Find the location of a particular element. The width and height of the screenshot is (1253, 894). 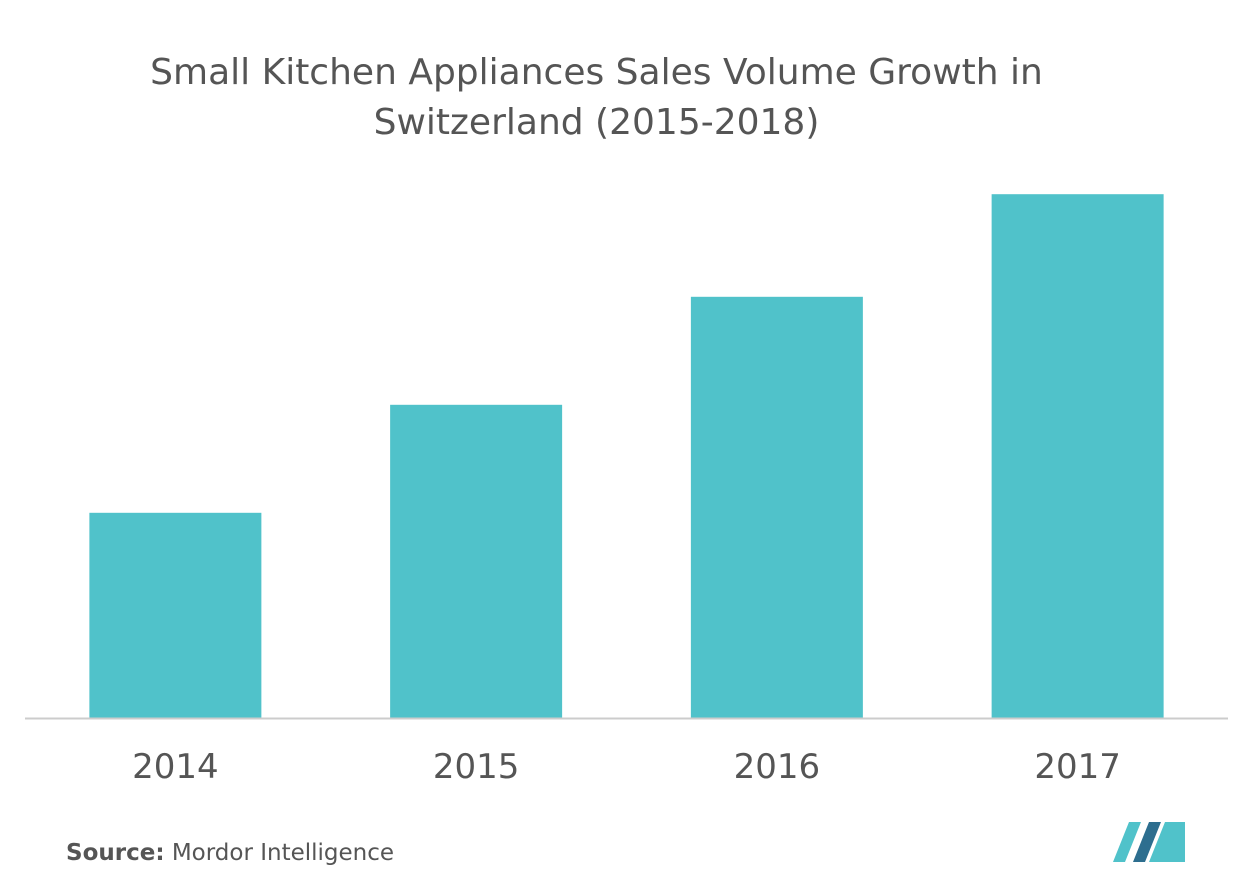

x-tick-label: 2017 is located at coordinates (1077, 767).